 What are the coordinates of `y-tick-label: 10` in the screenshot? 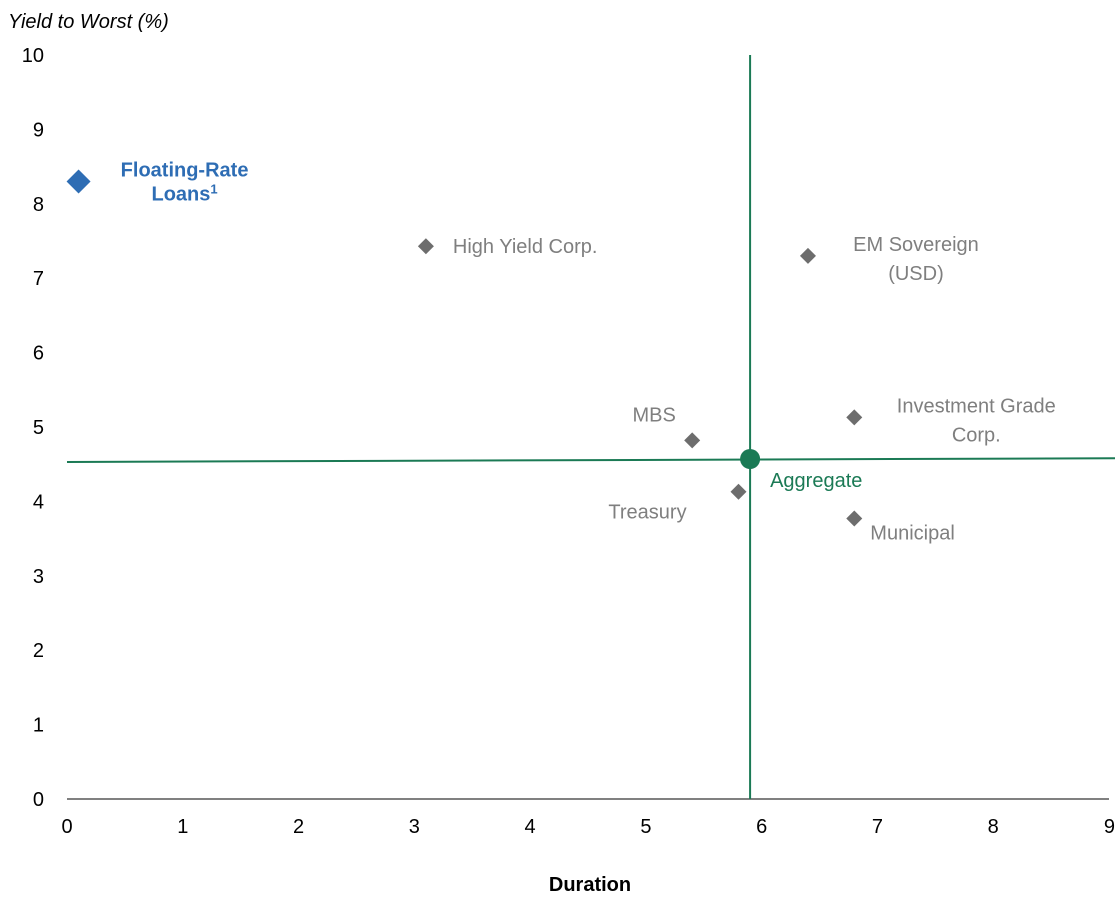 It's located at (33, 56).